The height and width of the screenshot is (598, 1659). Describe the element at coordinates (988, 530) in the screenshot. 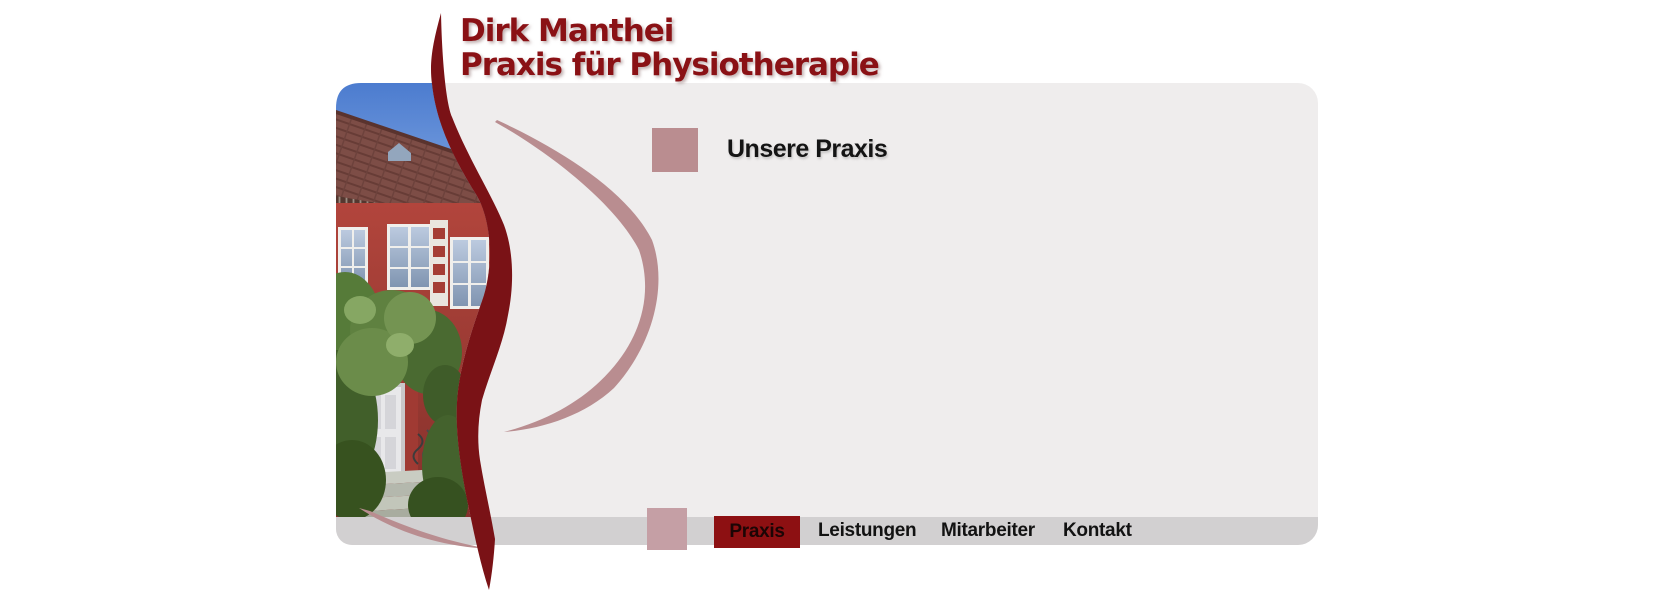

I see `nav-item-mitarbeiter: Mitarbeiter` at that location.